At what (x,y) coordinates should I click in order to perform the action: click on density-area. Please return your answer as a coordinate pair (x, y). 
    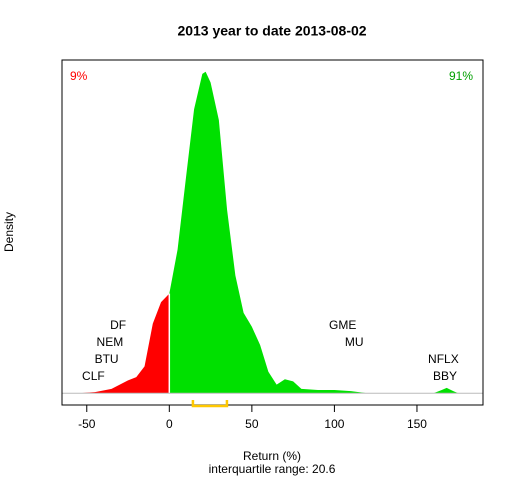
    Looking at the image, I should click on (124, 343).